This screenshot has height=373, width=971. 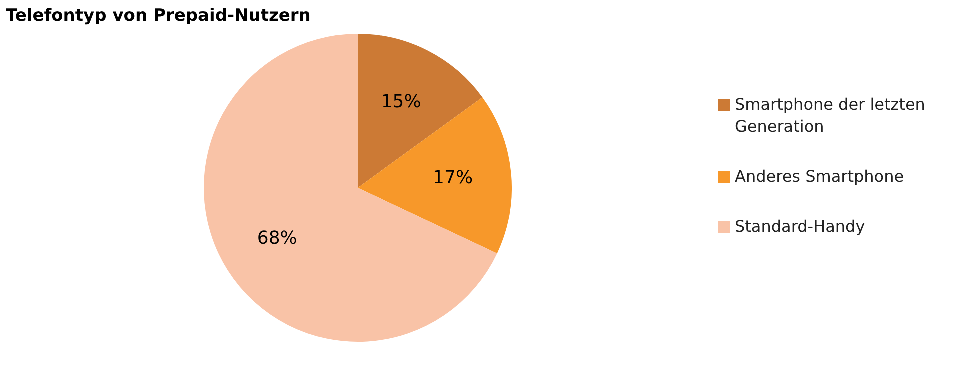 I want to click on data-label: 68%, so click(x=277, y=238).